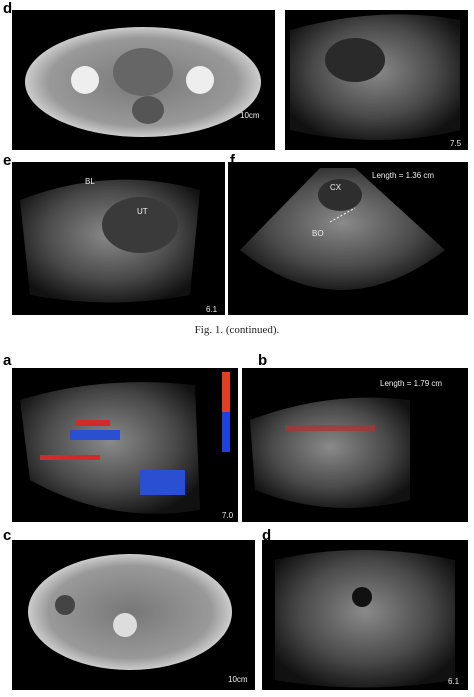 The image size is (474, 697). What do you see at coordinates (318, 233) in the screenshot?
I see `annotation: BO` at bounding box center [318, 233].